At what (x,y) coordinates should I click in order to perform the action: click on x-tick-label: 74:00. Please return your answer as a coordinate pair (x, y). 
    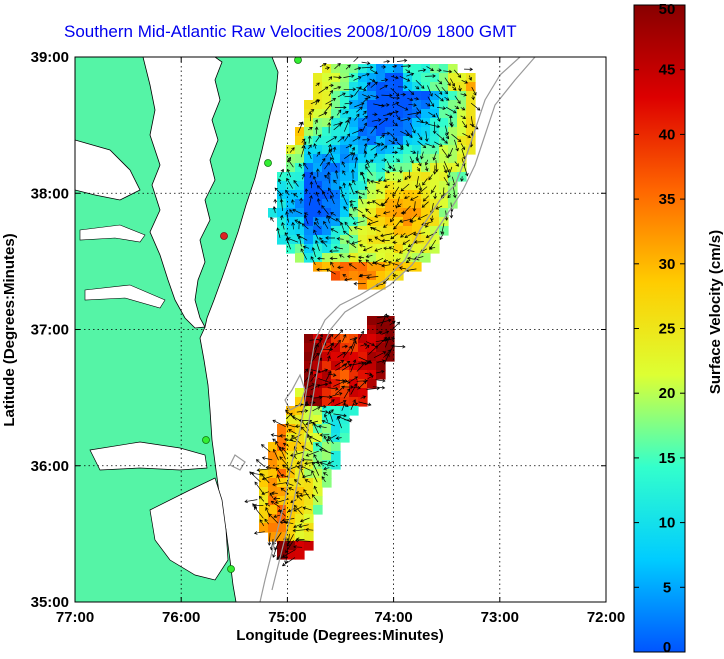
    Looking at the image, I should click on (393, 617).